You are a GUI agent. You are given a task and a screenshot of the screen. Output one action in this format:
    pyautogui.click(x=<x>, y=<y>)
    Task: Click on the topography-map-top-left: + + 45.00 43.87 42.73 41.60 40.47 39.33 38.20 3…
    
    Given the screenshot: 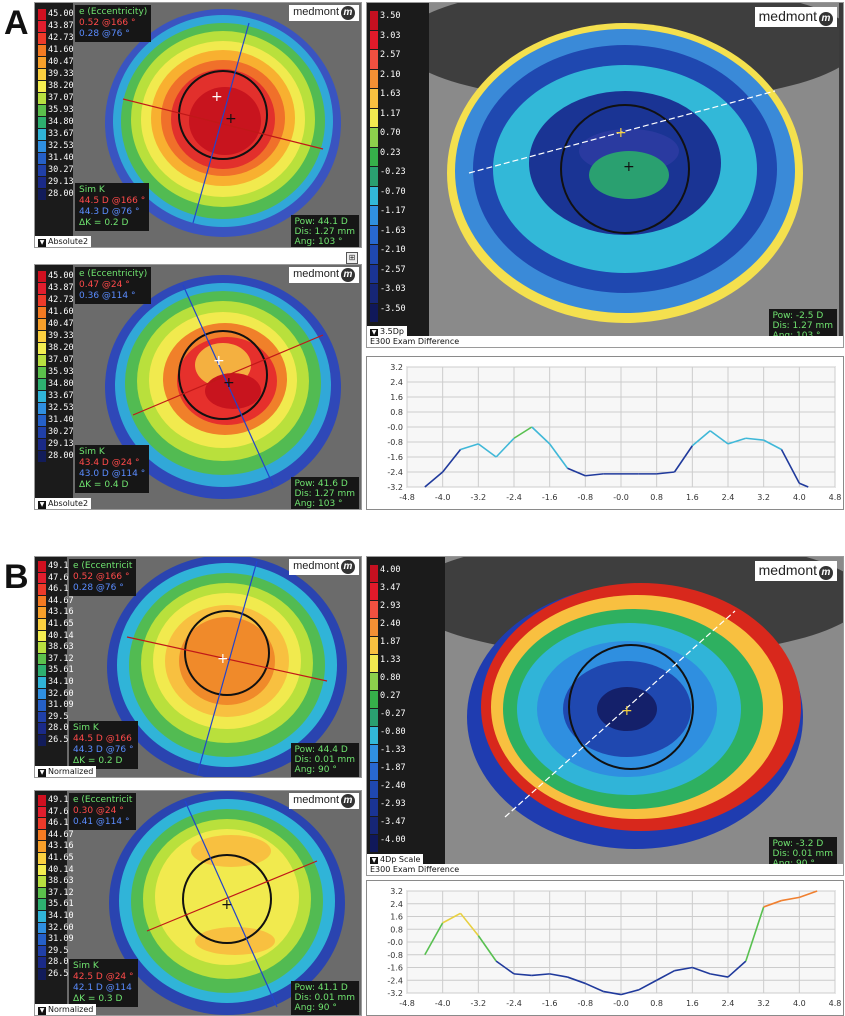 What is the action you would take?
    pyautogui.click(x=198, y=125)
    